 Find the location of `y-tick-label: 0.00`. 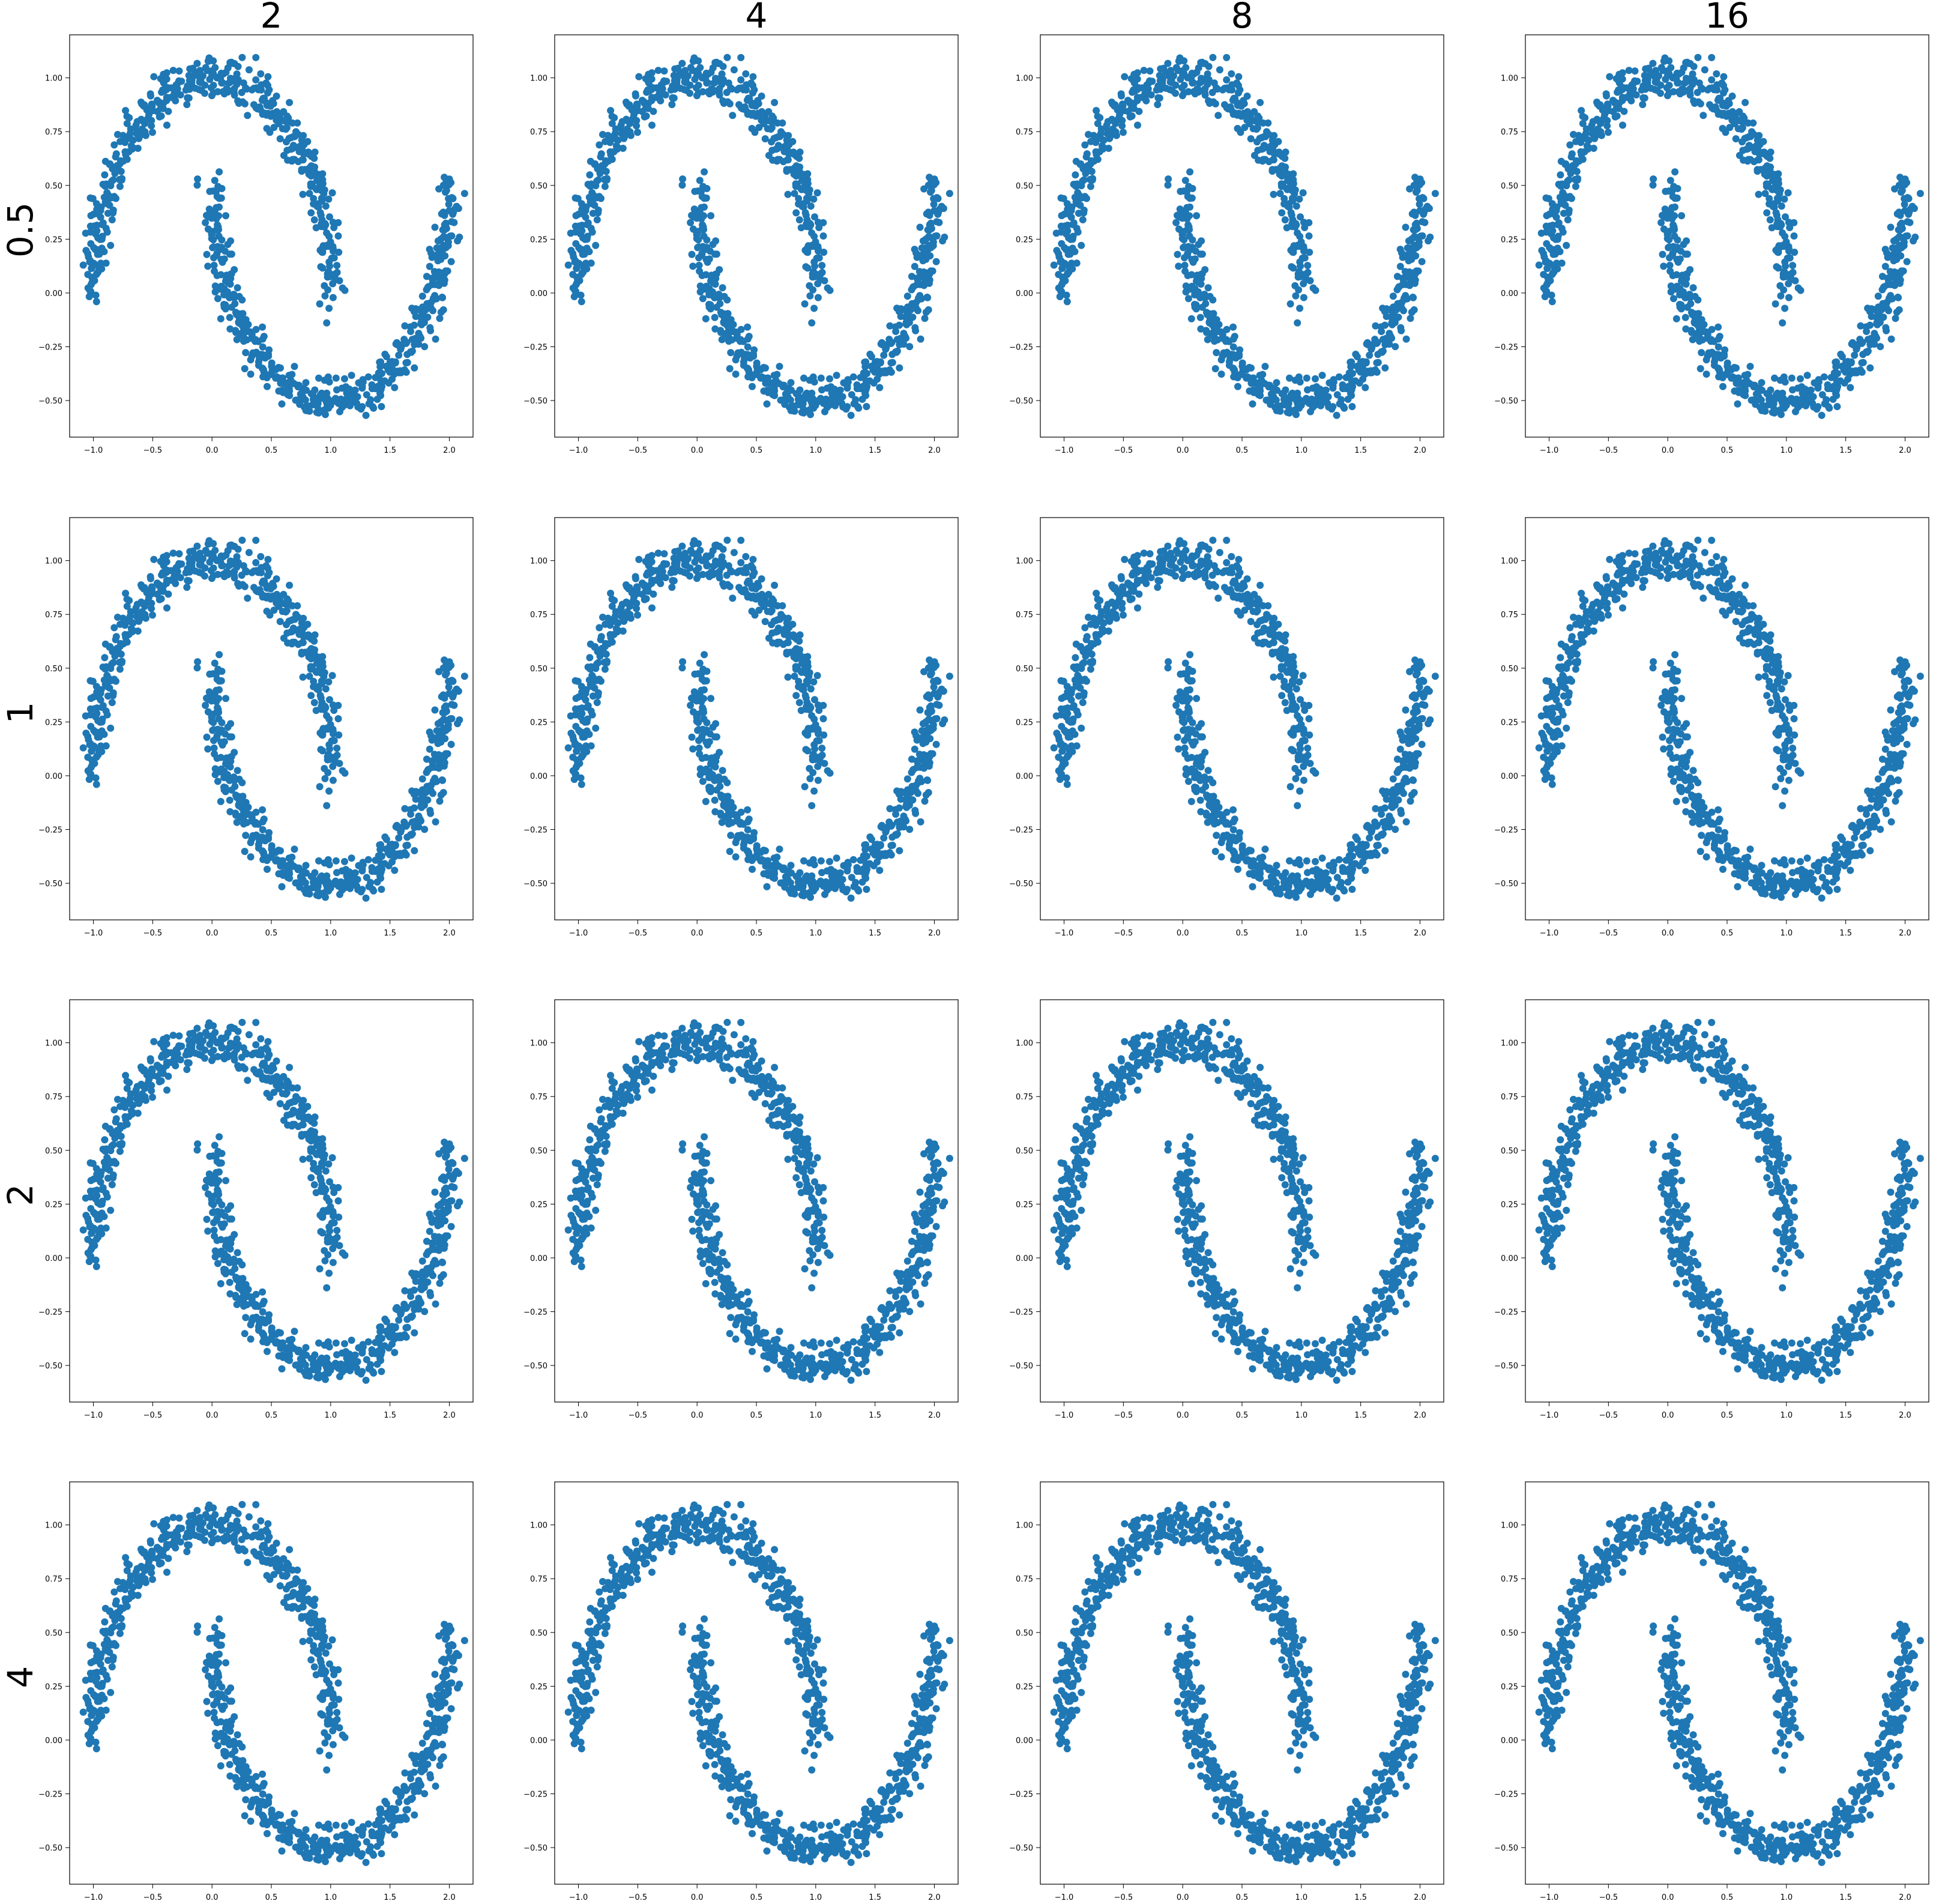

y-tick-label: 0.00 is located at coordinates (53, 293).